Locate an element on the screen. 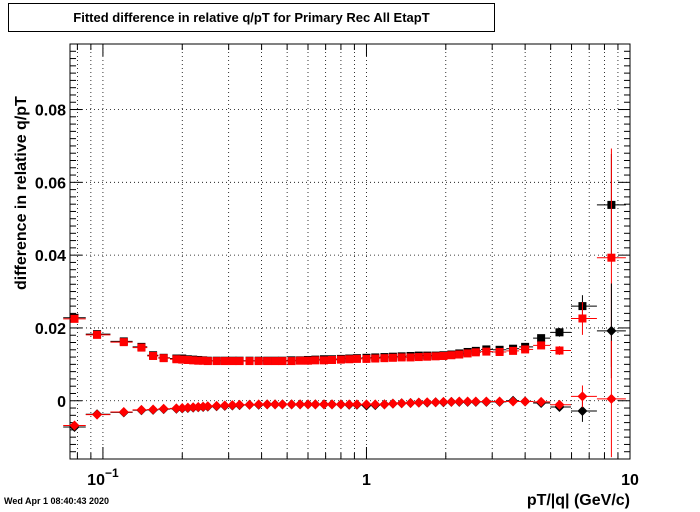  timestamp: Wed Apr 1 08:40:43 2020 is located at coordinates (56, 501).